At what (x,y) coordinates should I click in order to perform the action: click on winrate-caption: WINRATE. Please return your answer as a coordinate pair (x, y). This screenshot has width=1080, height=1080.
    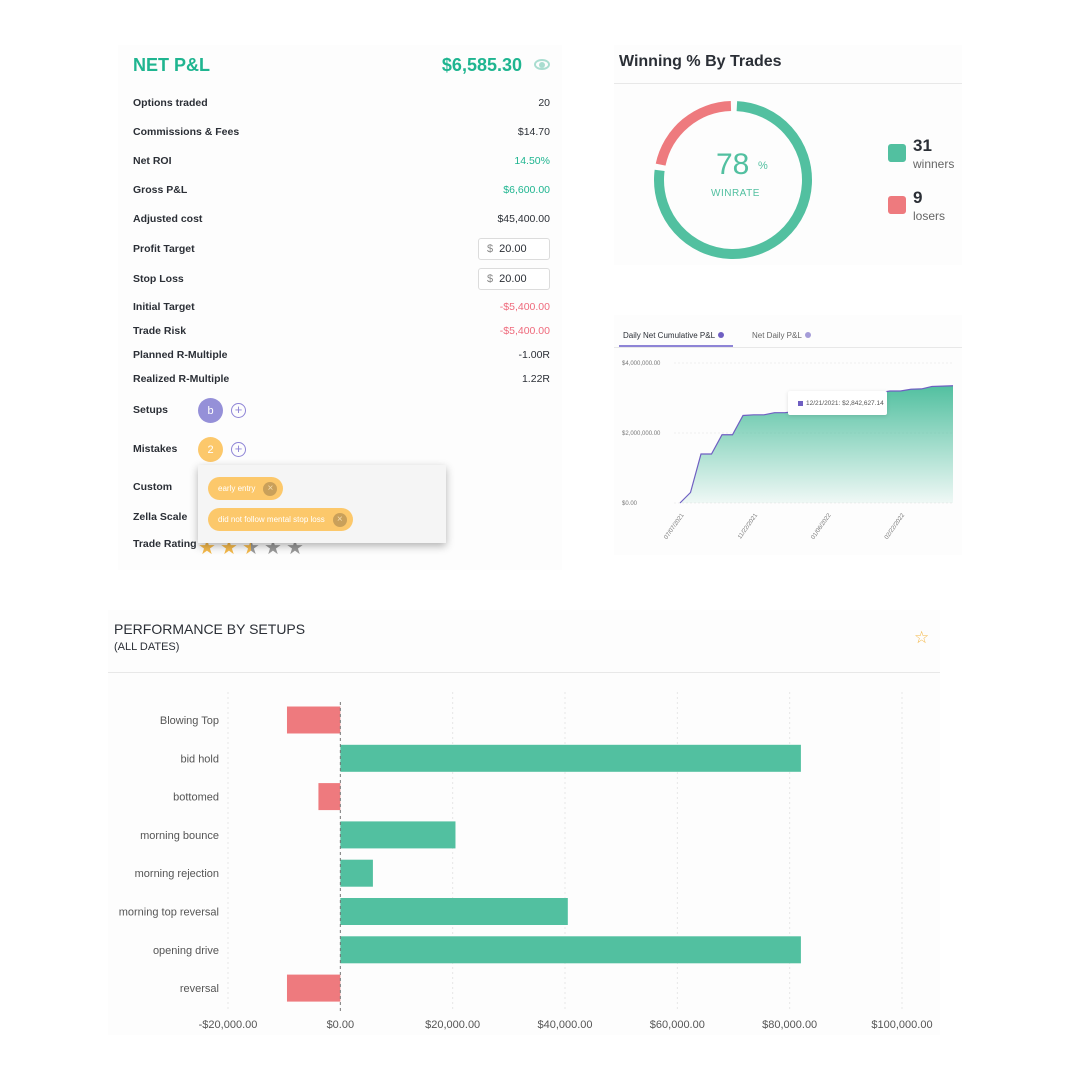
    Looking at the image, I should click on (735, 193).